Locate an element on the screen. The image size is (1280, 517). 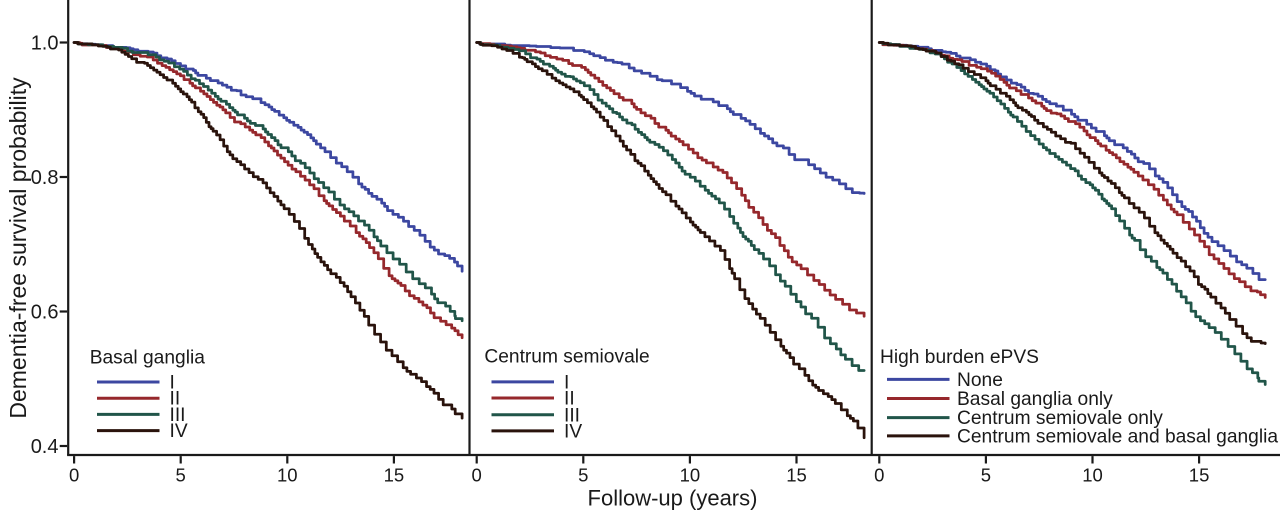
svg-text:Centrum semiovale and basal ga: Centrum semiovale and basal ganglia is located at coordinates (1117, 436).